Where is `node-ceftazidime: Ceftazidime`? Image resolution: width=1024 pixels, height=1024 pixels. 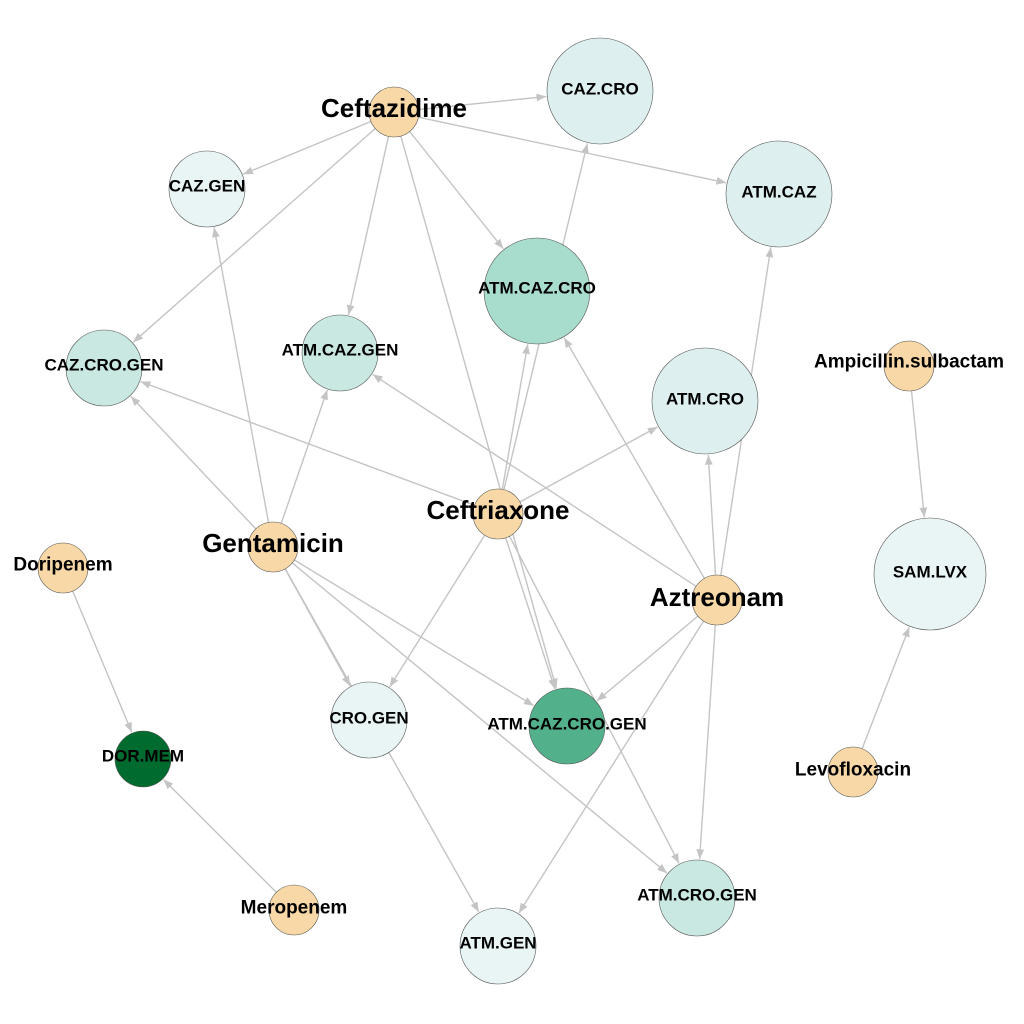
node-ceftazidime: Ceftazidime is located at coordinates (394, 112).